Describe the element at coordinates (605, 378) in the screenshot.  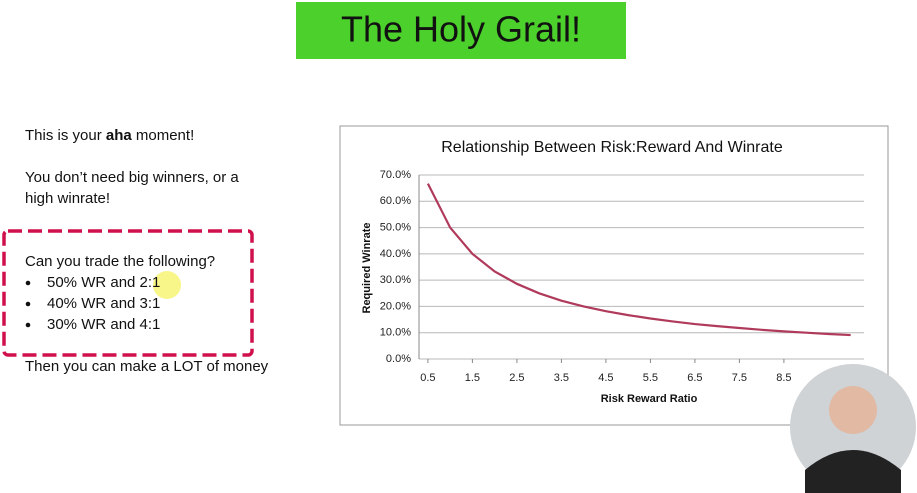
I see `x-tick-label: 4.5` at that location.